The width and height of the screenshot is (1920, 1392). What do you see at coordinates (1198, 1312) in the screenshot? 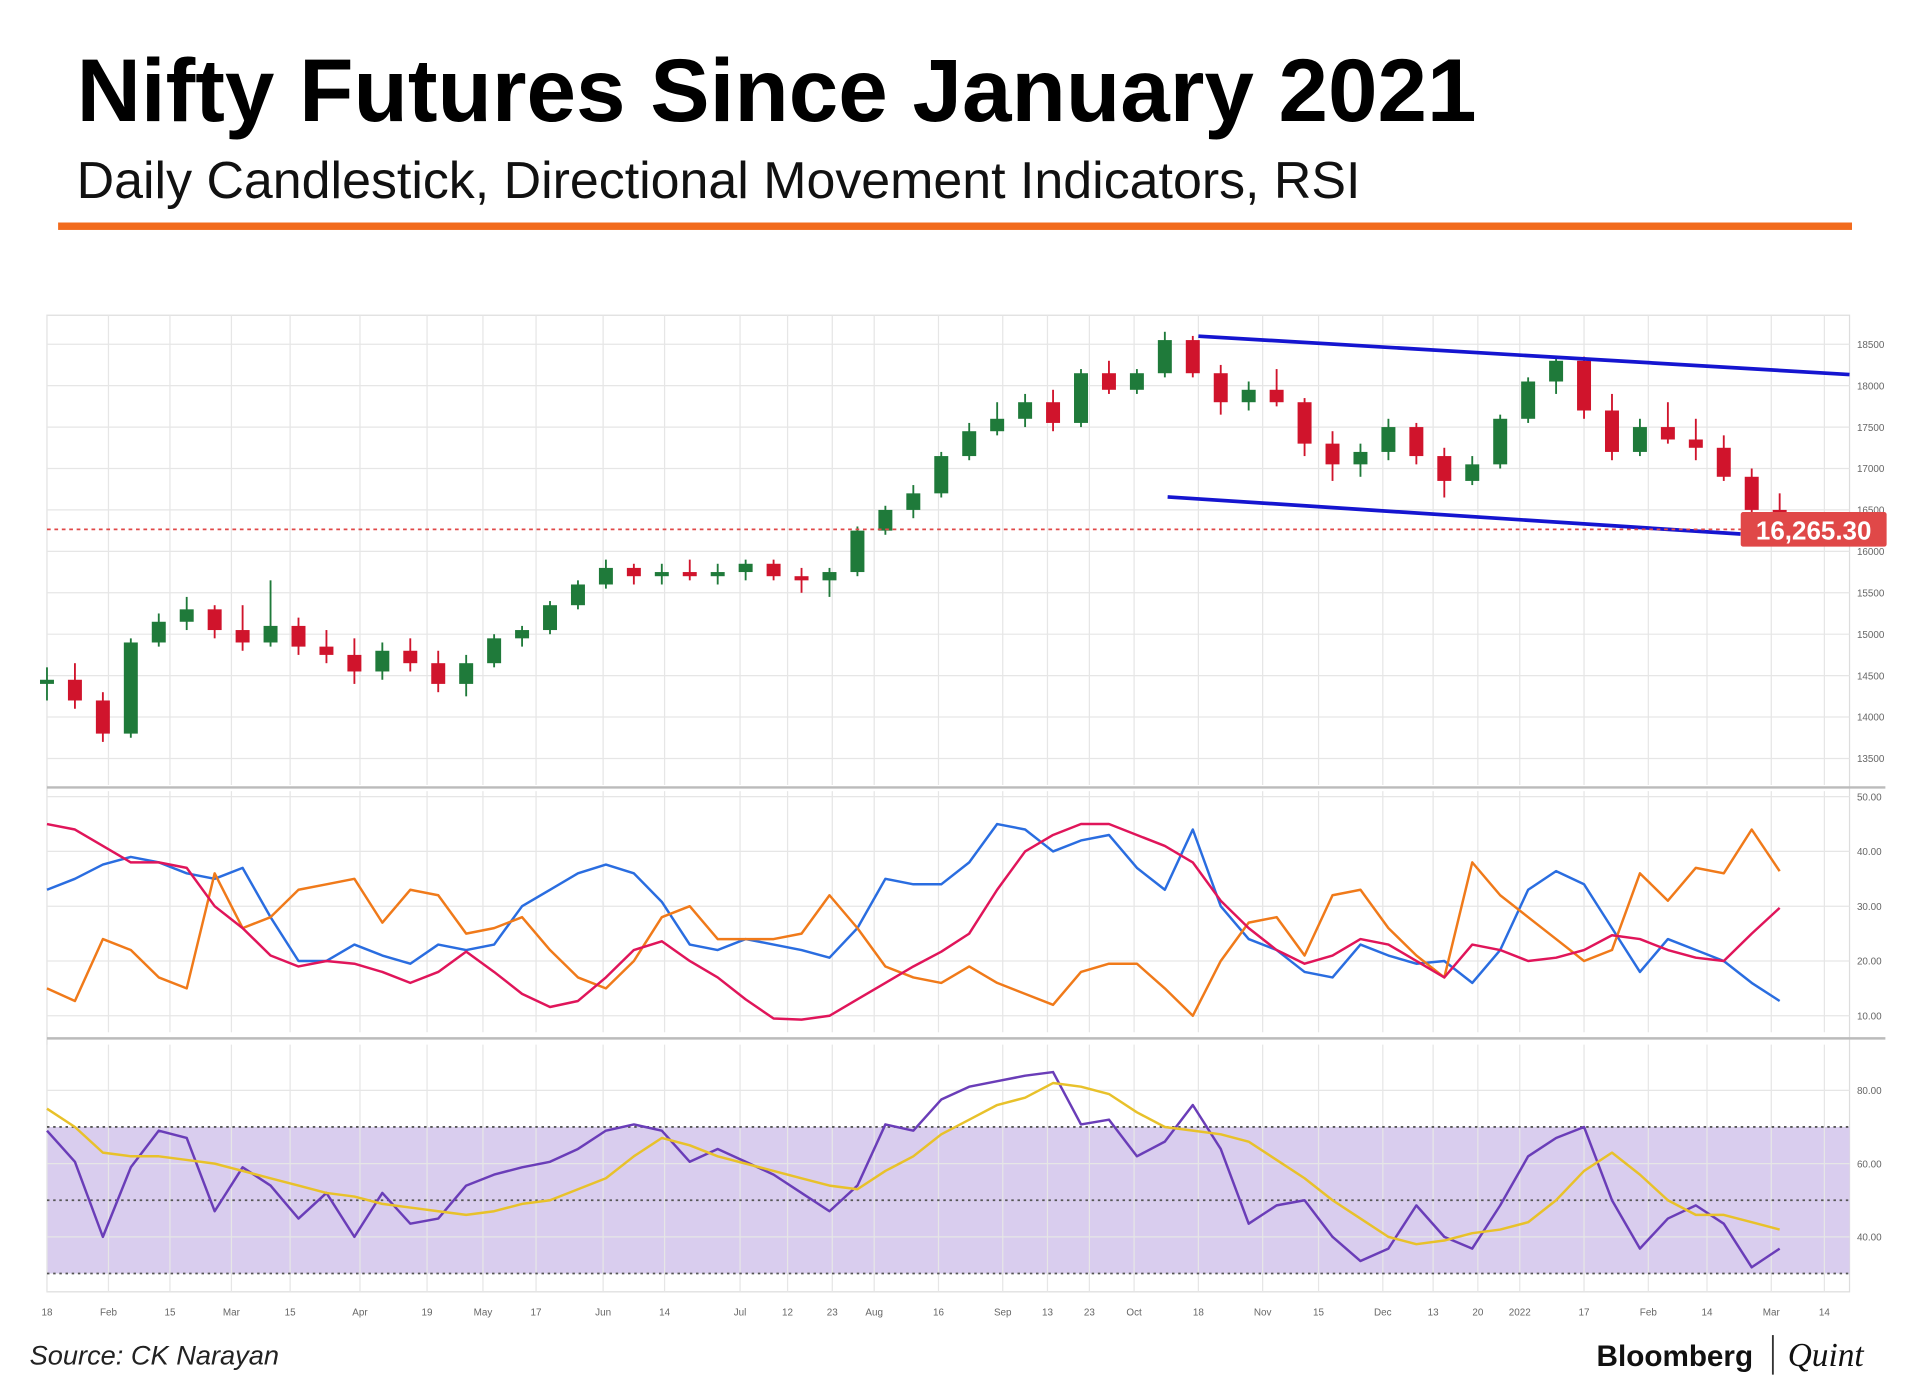
I see `x-tick-label: 18` at bounding box center [1198, 1312].